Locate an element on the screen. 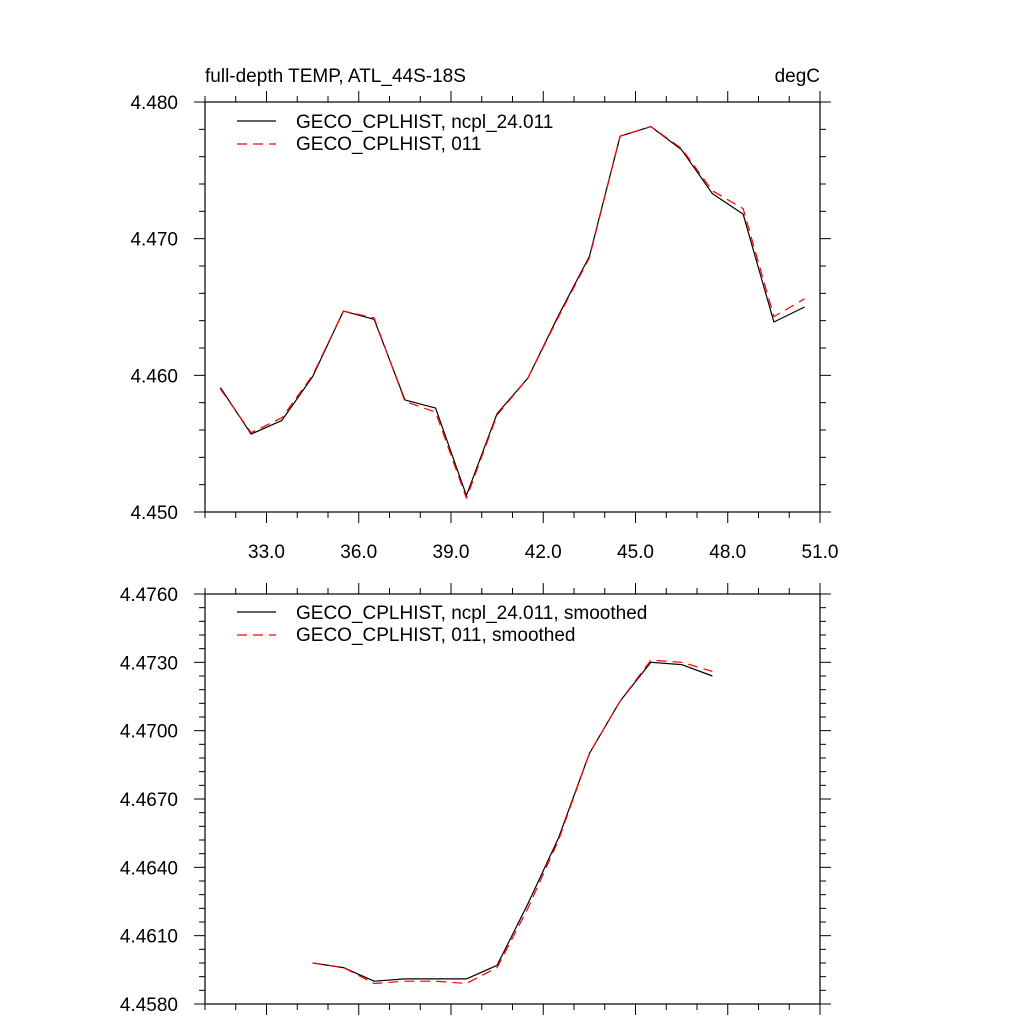 This screenshot has width=1024, height=1024. y-tick-label: 4.4640 is located at coordinates (149, 868).